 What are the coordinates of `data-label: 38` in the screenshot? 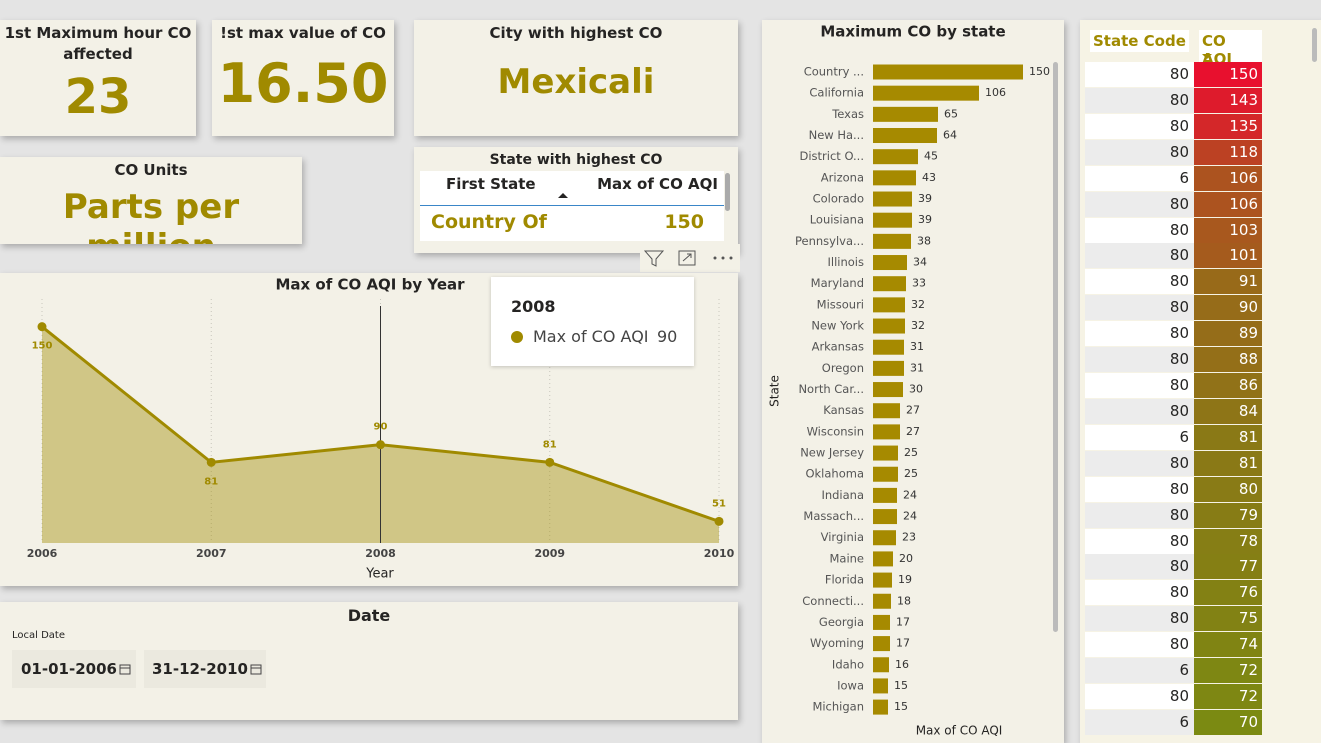 It's located at (924, 240).